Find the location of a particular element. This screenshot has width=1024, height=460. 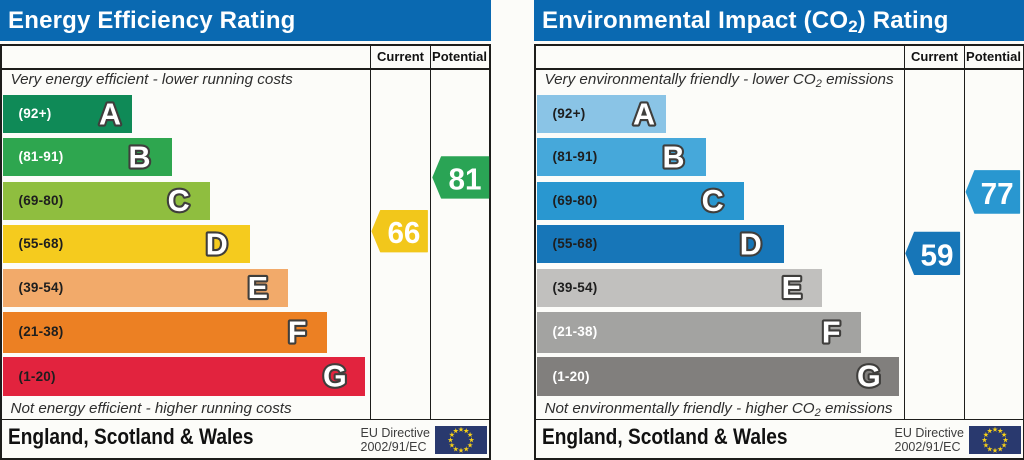

svg-text: 81 is located at coordinates (465, 179).